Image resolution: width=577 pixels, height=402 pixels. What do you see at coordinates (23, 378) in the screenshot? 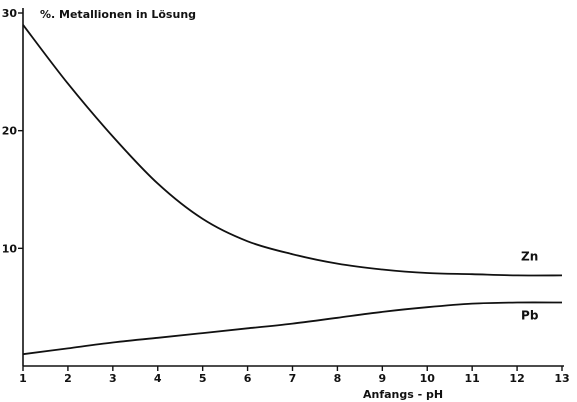
I see `x-tick-label: 1` at bounding box center [23, 378].